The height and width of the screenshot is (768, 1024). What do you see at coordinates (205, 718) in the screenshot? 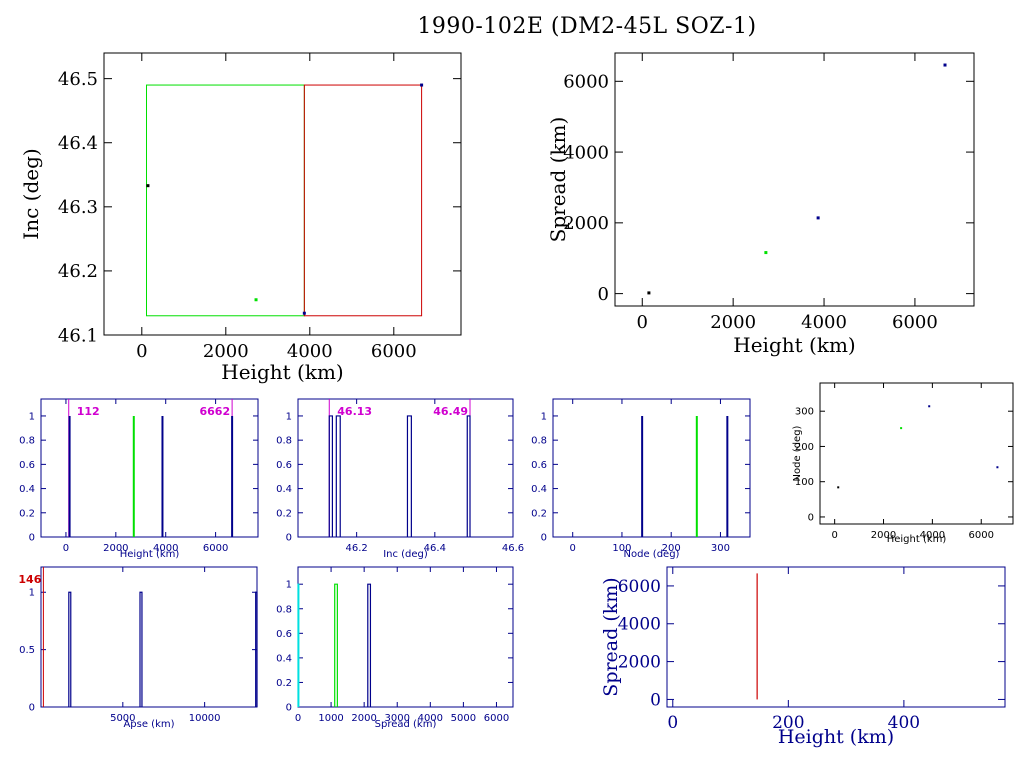
I see `apse-hist-xtick-label: 10000` at bounding box center [205, 718].